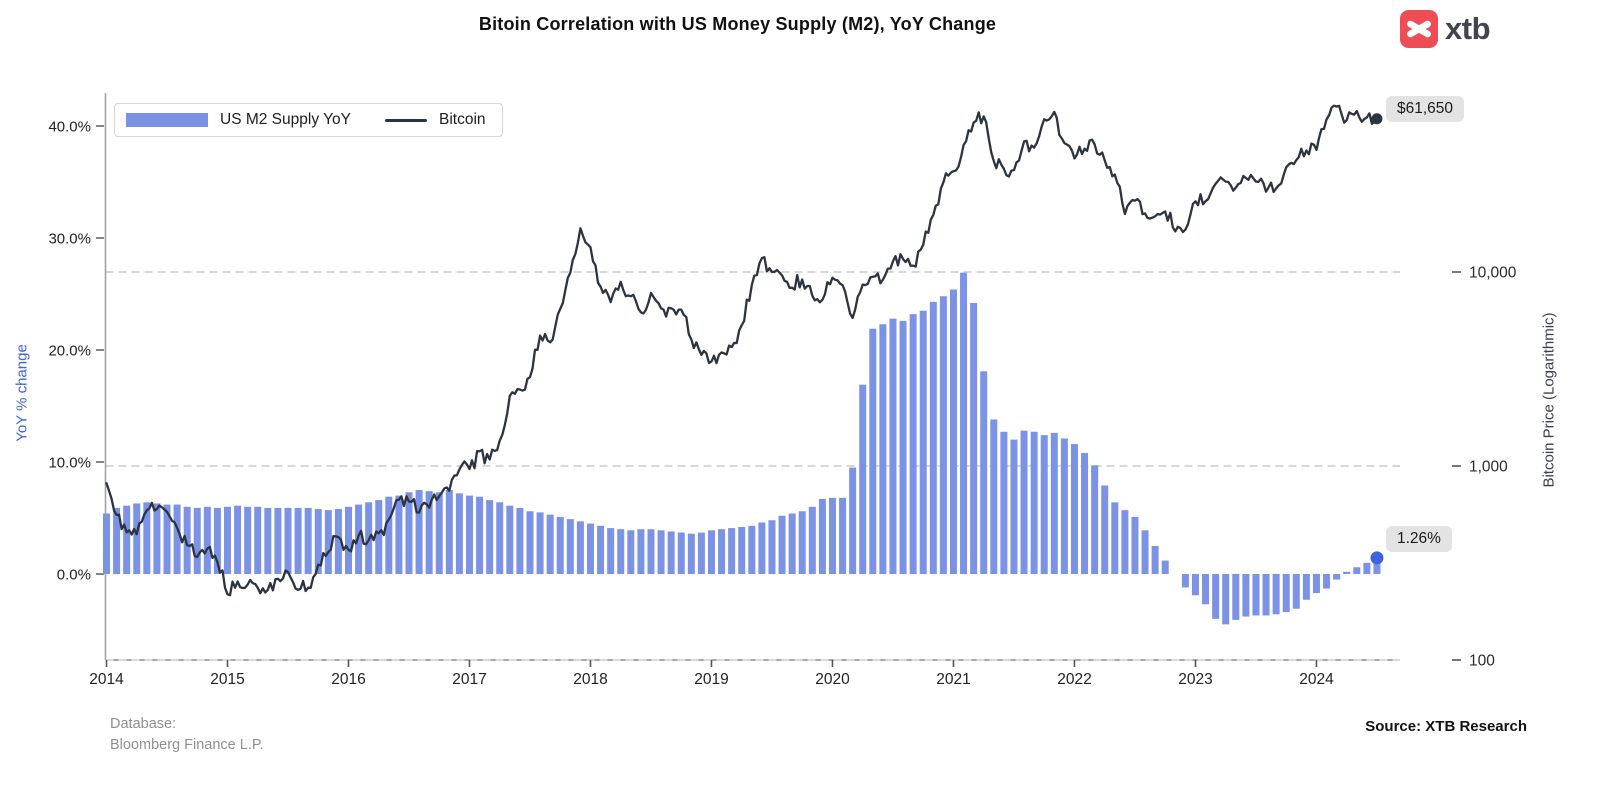 The width and height of the screenshot is (1600, 785). What do you see at coordinates (953, 679) in the screenshot?
I see `x-tick-label: 2021` at bounding box center [953, 679].